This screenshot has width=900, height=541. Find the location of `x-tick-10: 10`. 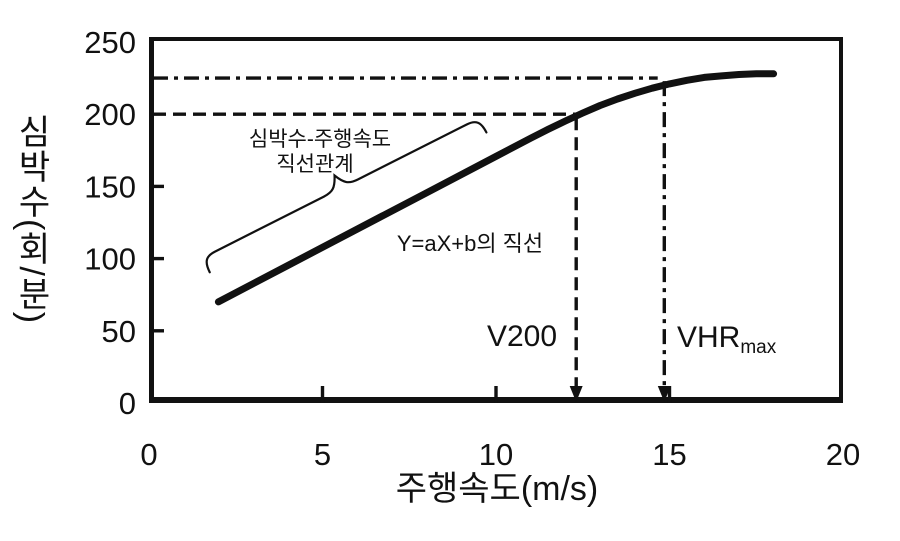

x-tick-10: 10 is located at coordinates (496, 454).